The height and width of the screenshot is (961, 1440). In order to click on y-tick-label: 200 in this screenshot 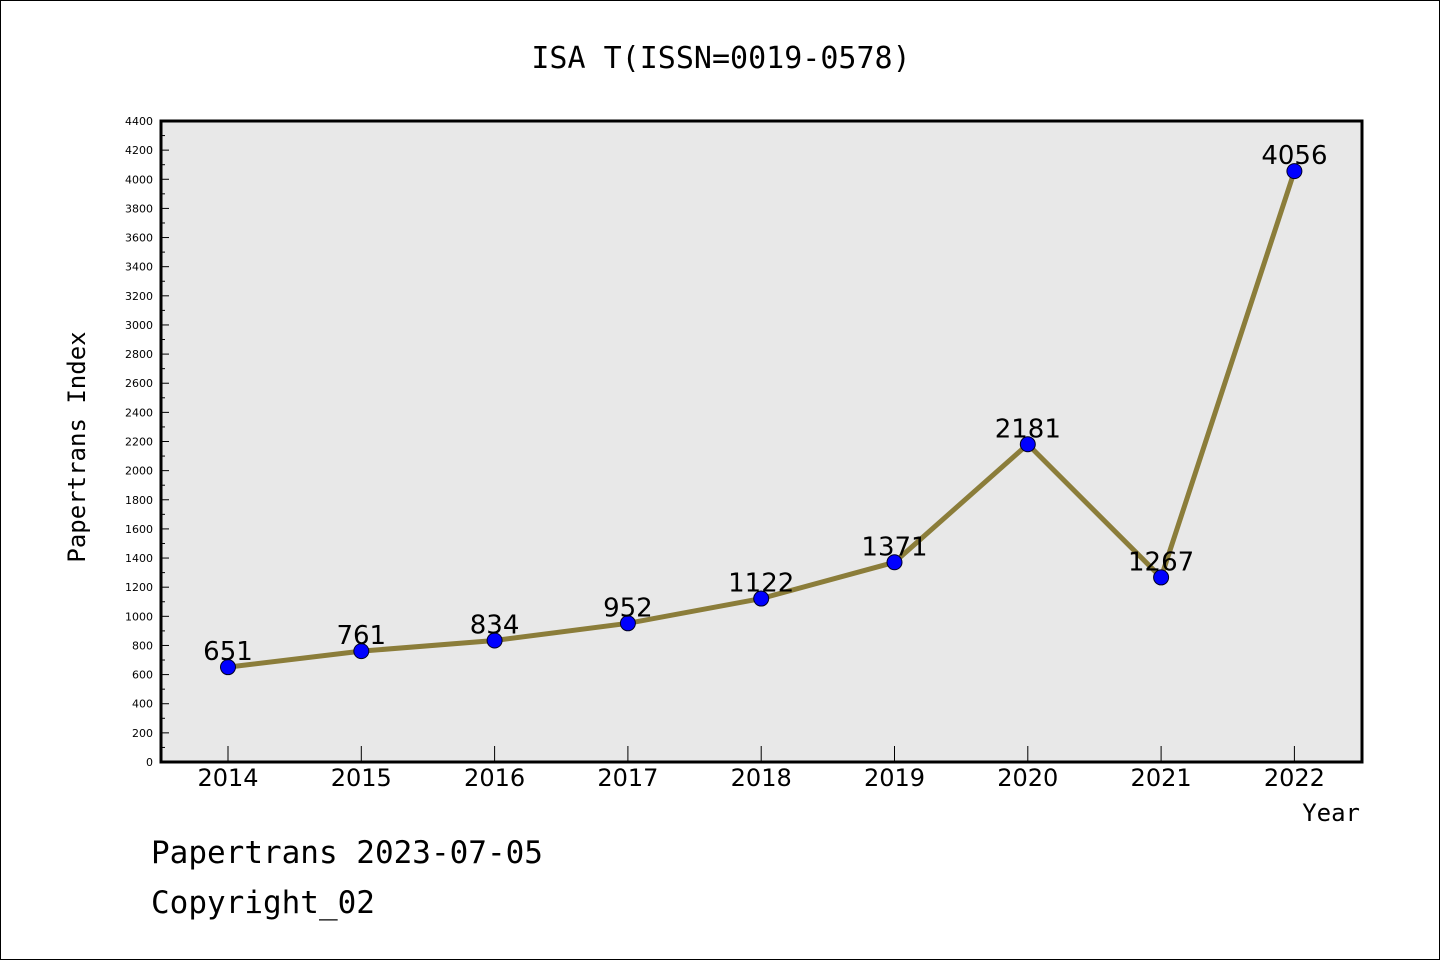, I will do `click(142, 733)`.